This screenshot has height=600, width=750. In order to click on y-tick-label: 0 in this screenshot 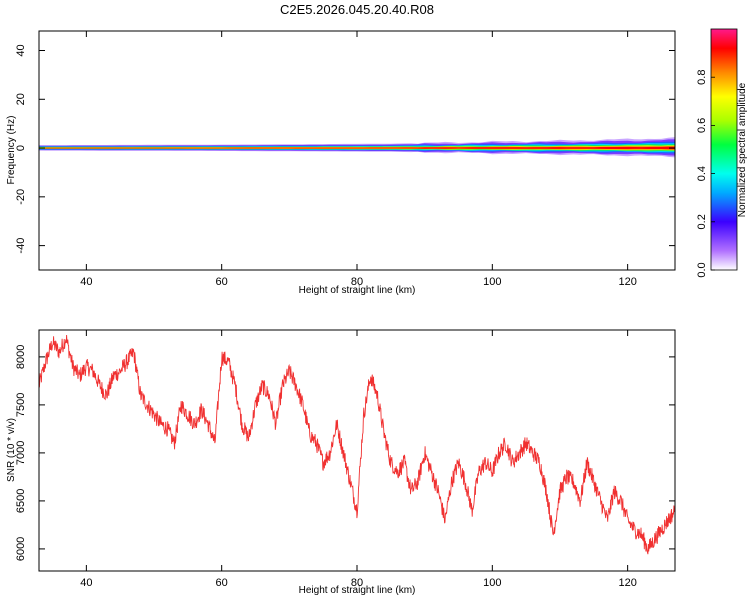, I will do `click(21, 148)`.